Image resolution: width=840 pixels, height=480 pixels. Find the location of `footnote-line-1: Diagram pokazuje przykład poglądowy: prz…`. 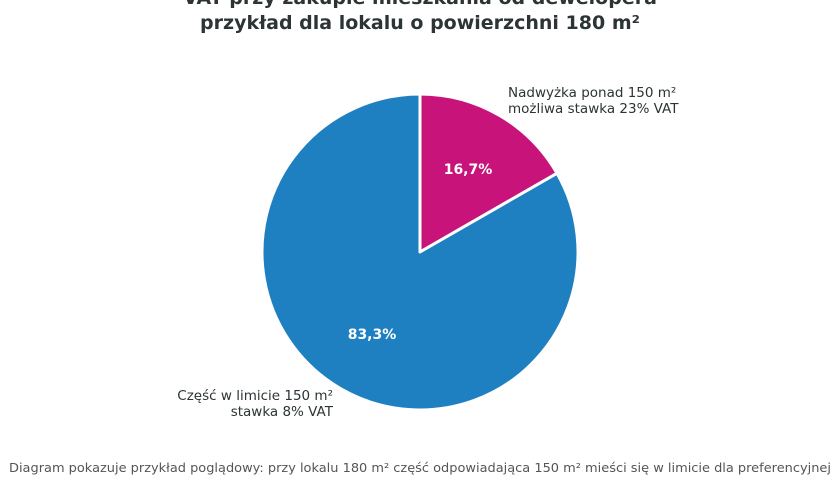

footnote-line-1: Diagram pokazuje przykład poglądowy: prz… is located at coordinates (420, 467).